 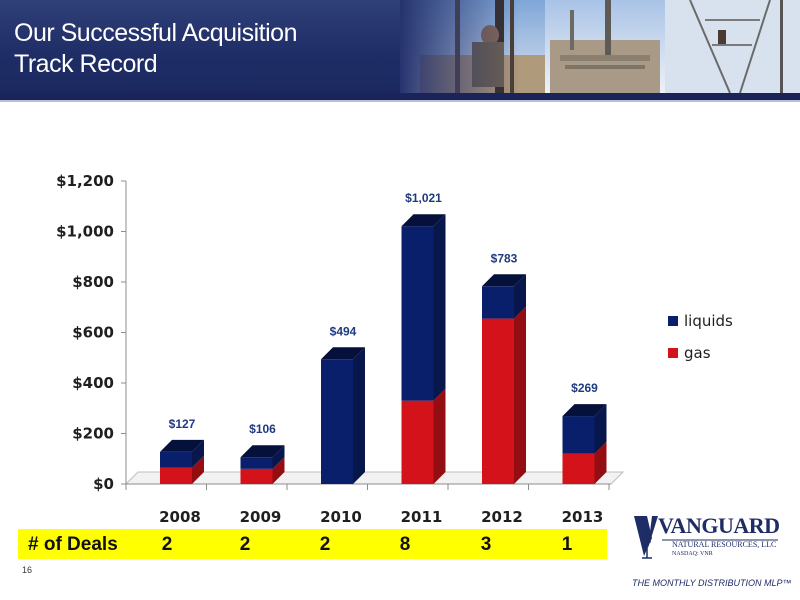 What do you see at coordinates (600, 462) in the screenshot?
I see `bar-gas-2013-side` at bounding box center [600, 462].